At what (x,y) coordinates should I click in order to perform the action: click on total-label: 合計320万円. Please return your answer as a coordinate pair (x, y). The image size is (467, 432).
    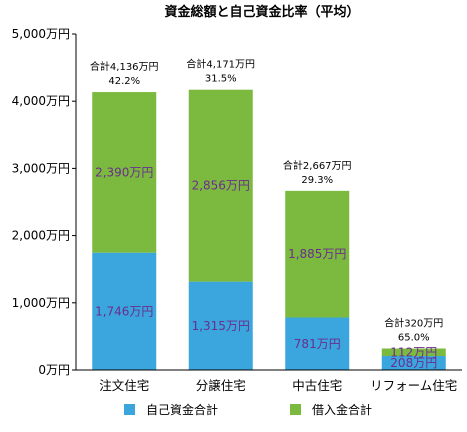
    Looking at the image, I should click on (413, 322).